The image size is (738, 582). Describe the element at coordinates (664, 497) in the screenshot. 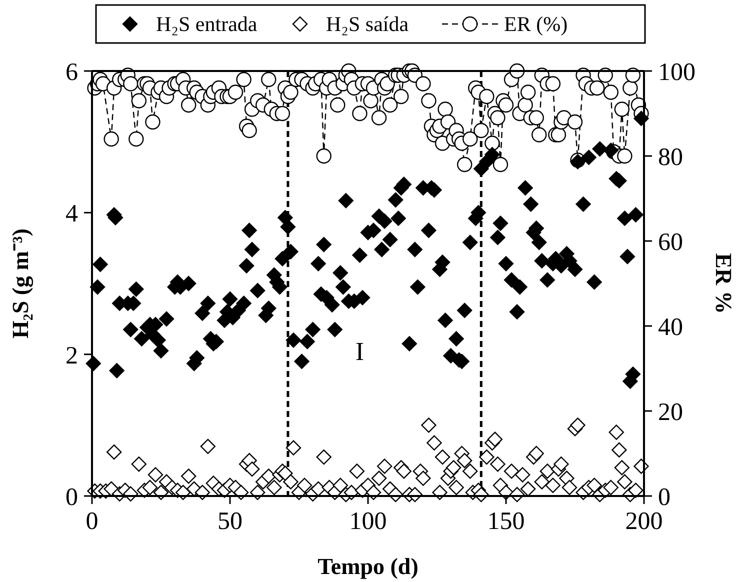

I see `y2-tick-label: 0` at that location.